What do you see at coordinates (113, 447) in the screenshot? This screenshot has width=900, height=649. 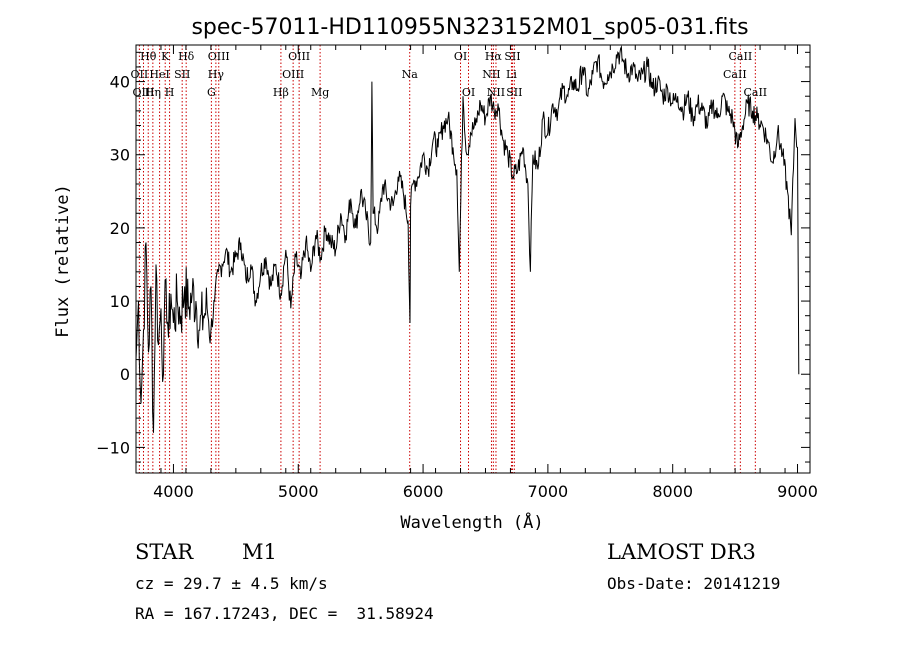 I see `y-tick-label: −10` at bounding box center [113, 447].